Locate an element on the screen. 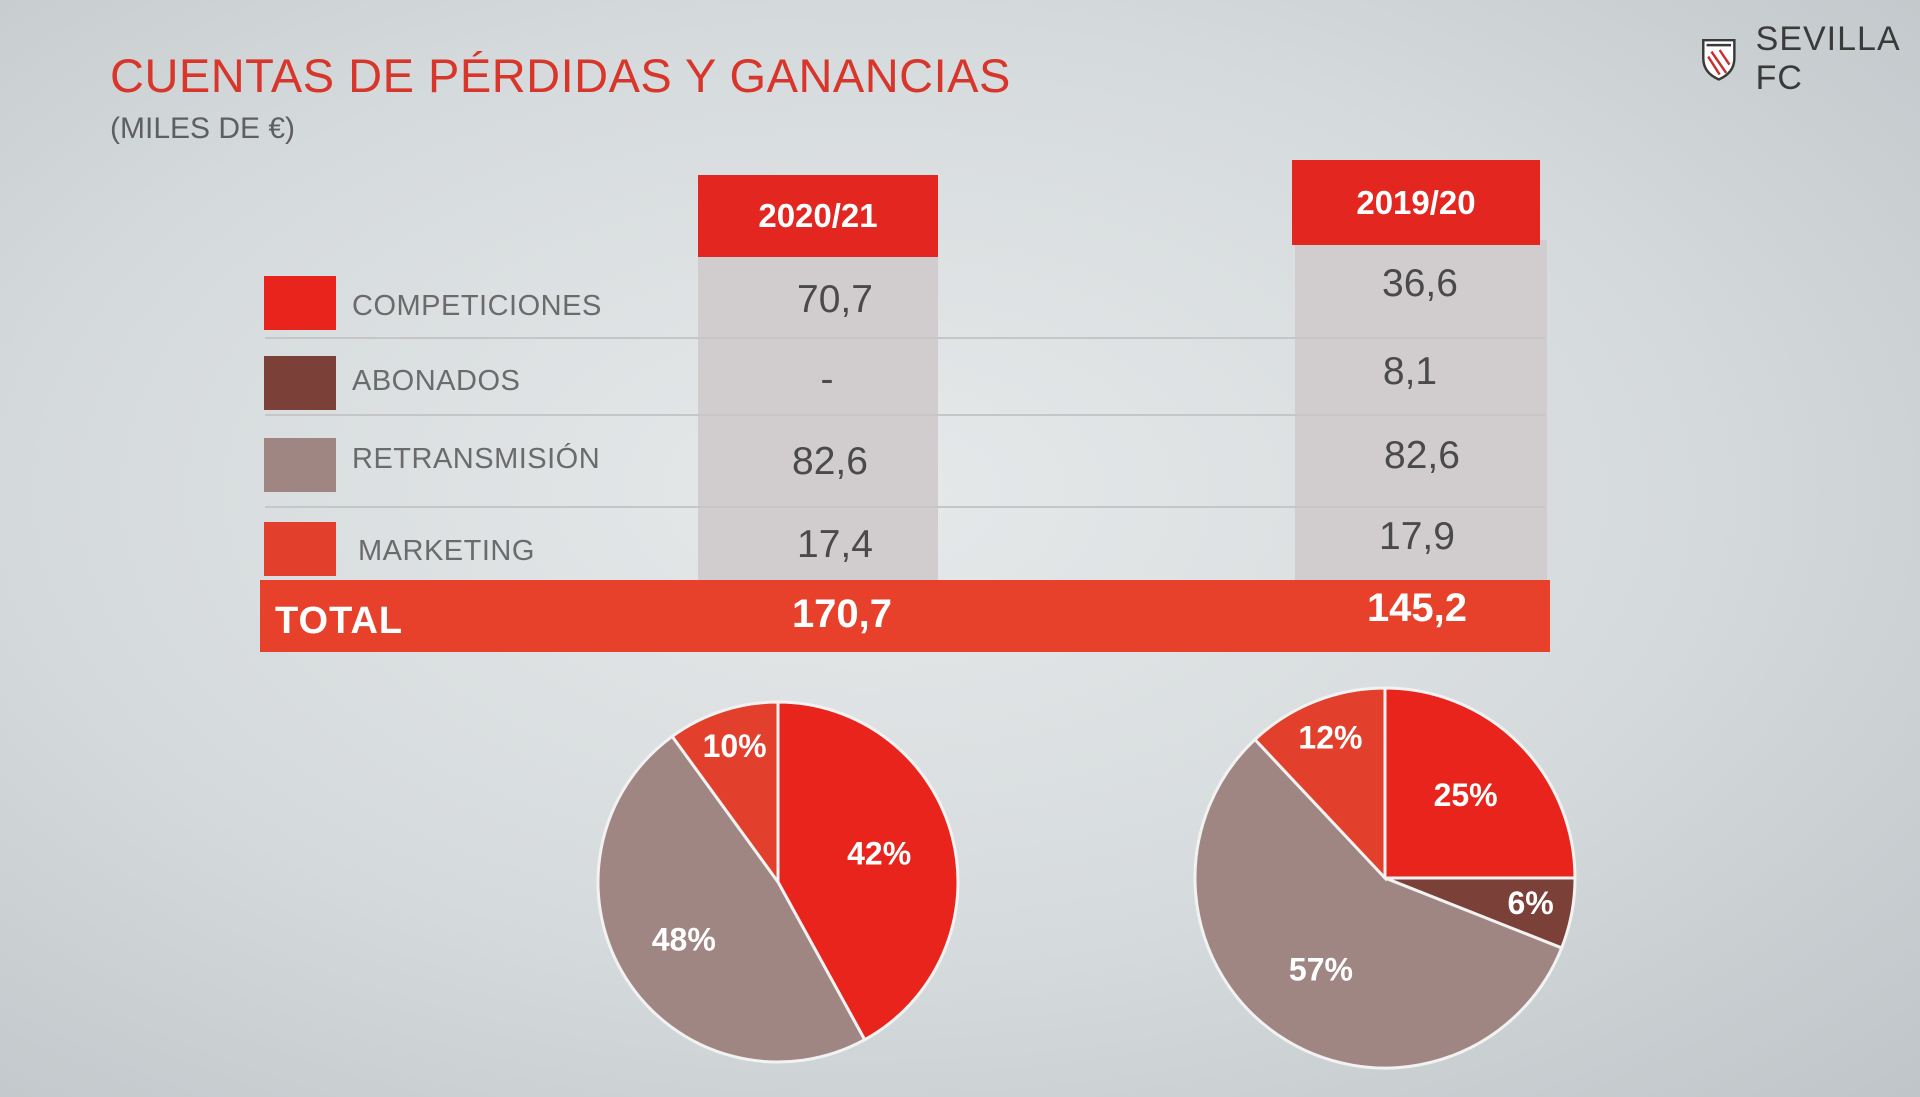 The width and height of the screenshot is (1920, 1097). total-2020-21: 170,7 is located at coordinates (842, 614).